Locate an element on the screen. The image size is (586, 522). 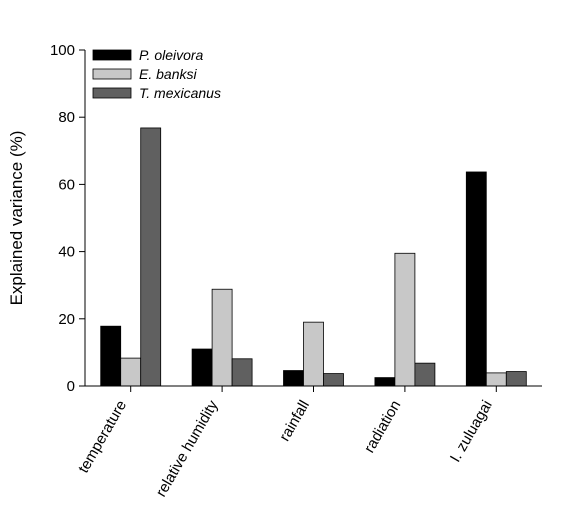
legend: P. oleivora E. banksi T. mexicanus is located at coordinates (156, 74).